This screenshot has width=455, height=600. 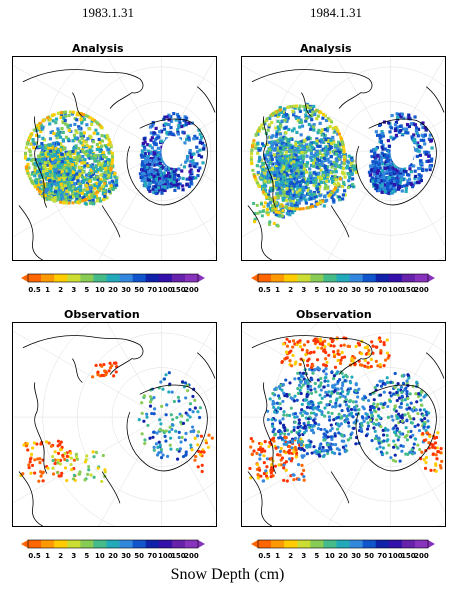 What do you see at coordinates (334, 314) in the screenshot?
I see `panel-title-observation-1984: Observation` at bounding box center [334, 314].